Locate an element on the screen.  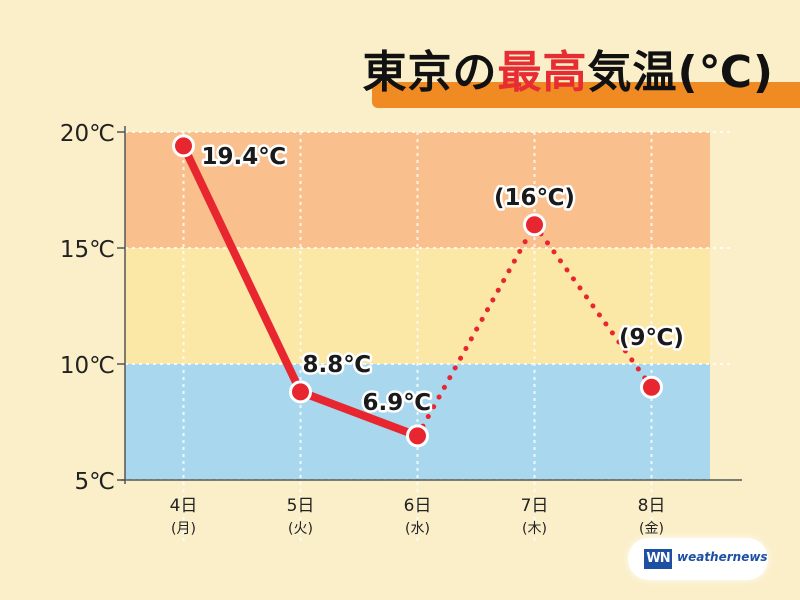
title-part2: 気温 is located at coordinates (632, 72).